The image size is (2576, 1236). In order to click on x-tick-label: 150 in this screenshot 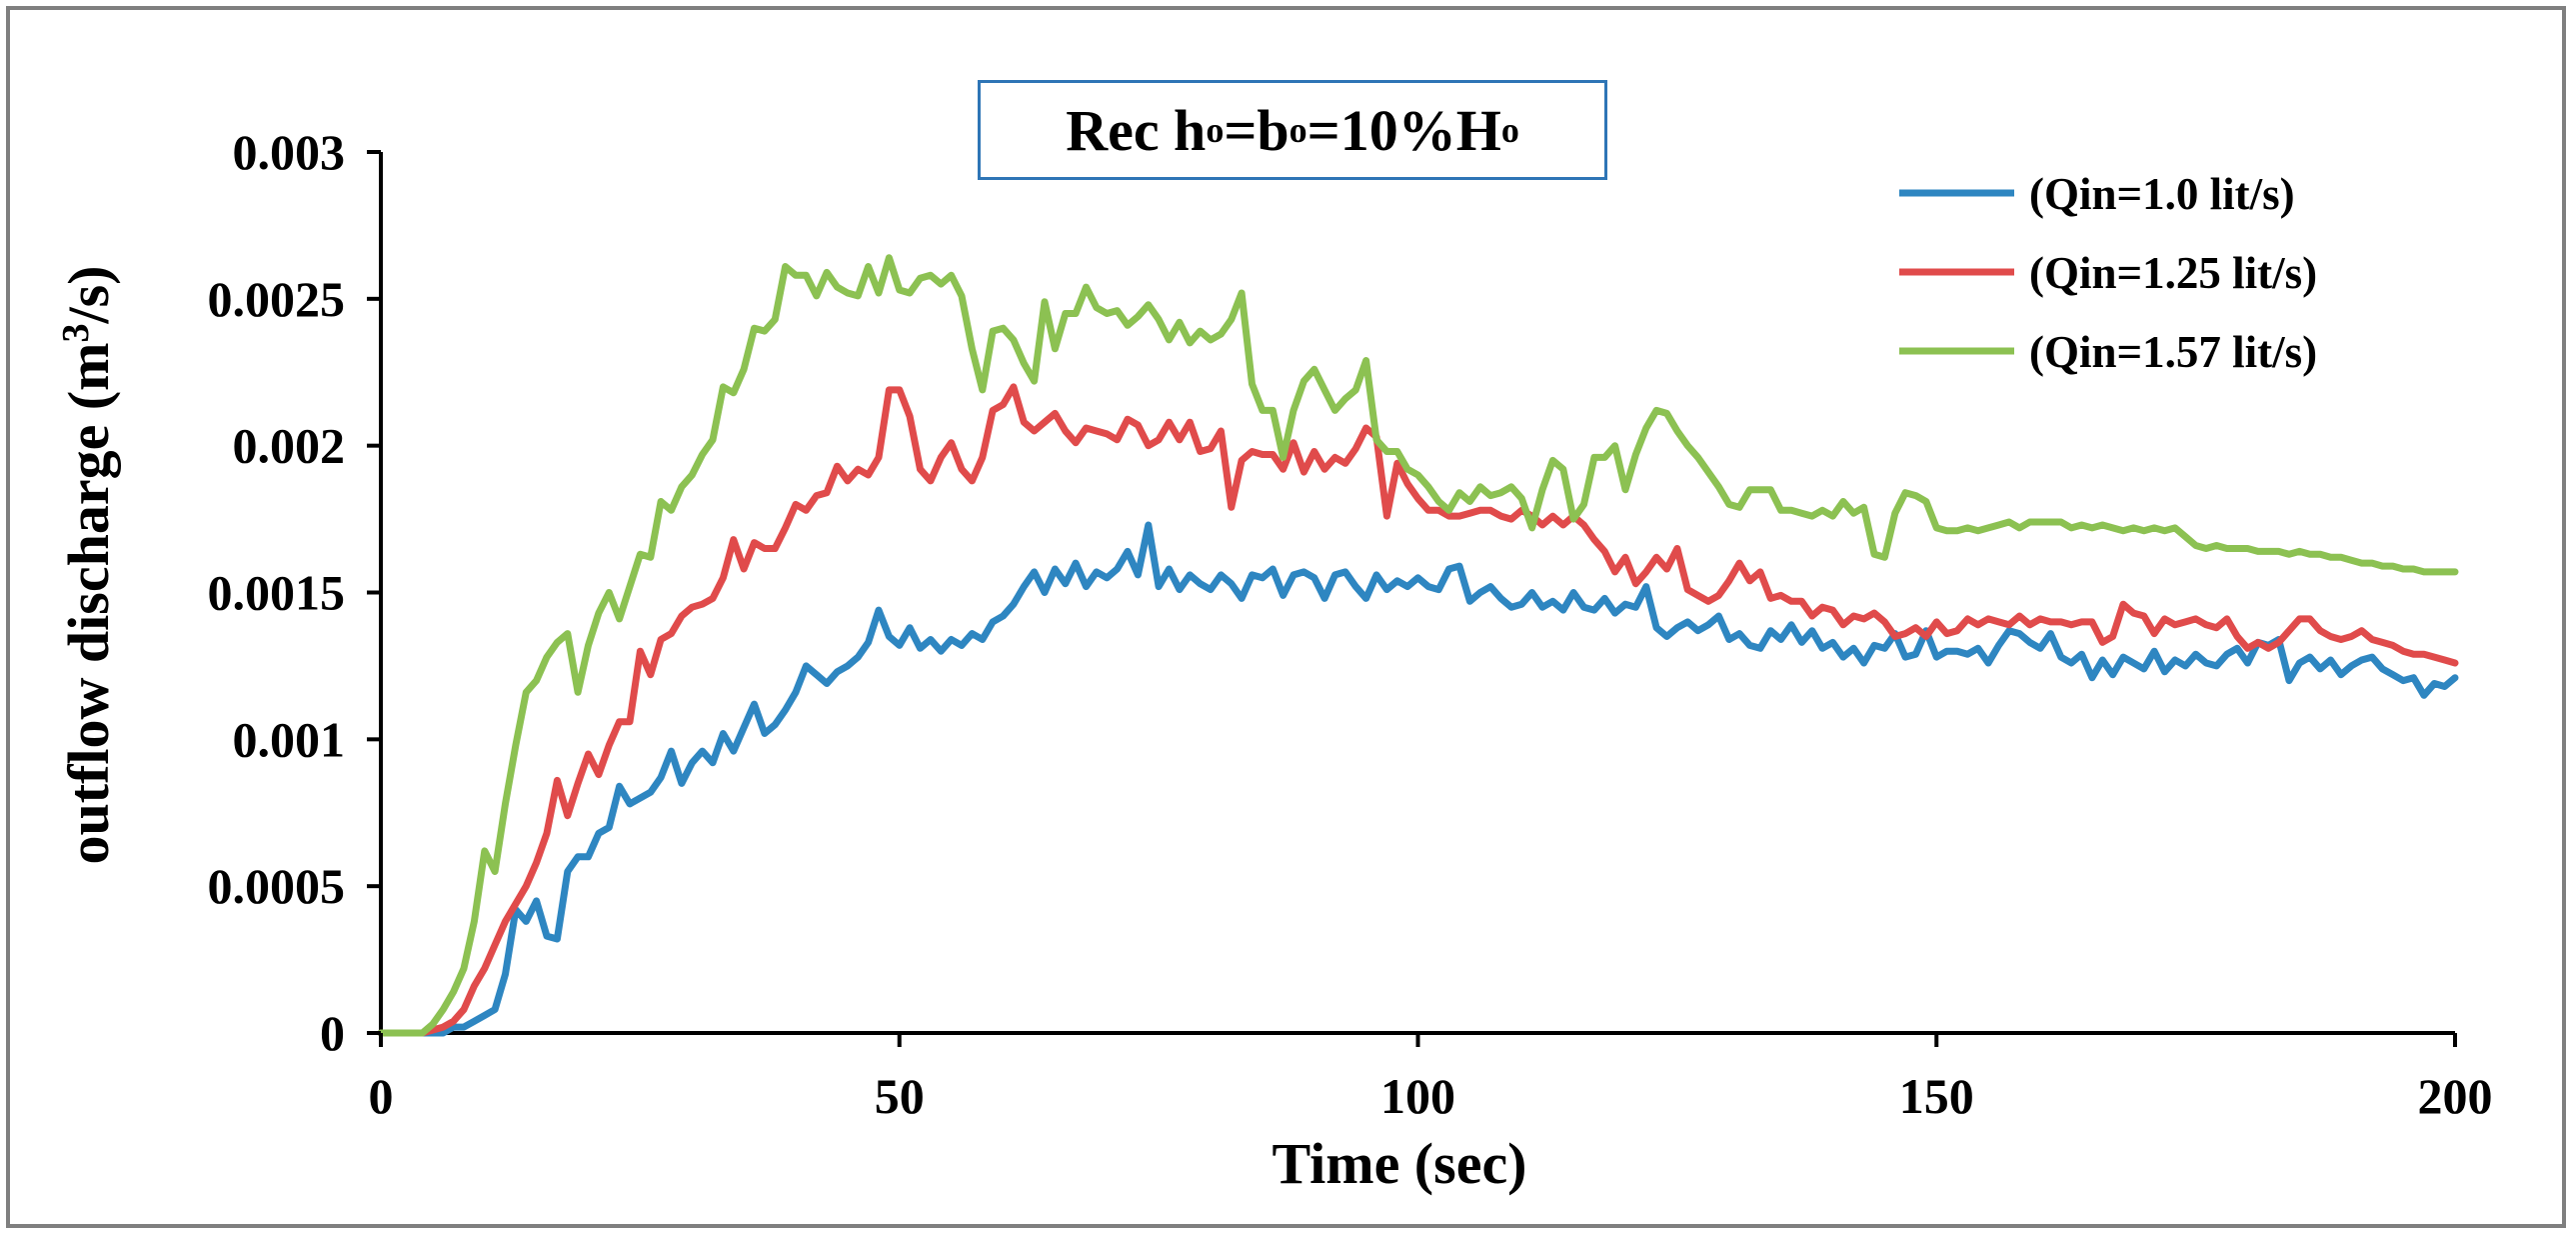, I will do `click(1937, 1096)`.